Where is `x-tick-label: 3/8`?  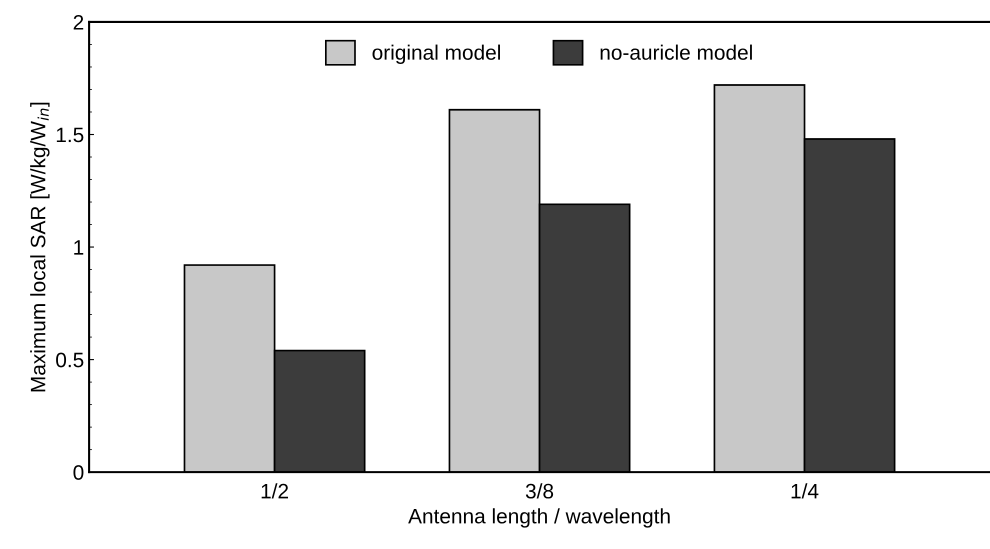
x-tick-label: 3/8 is located at coordinates (540, 491).